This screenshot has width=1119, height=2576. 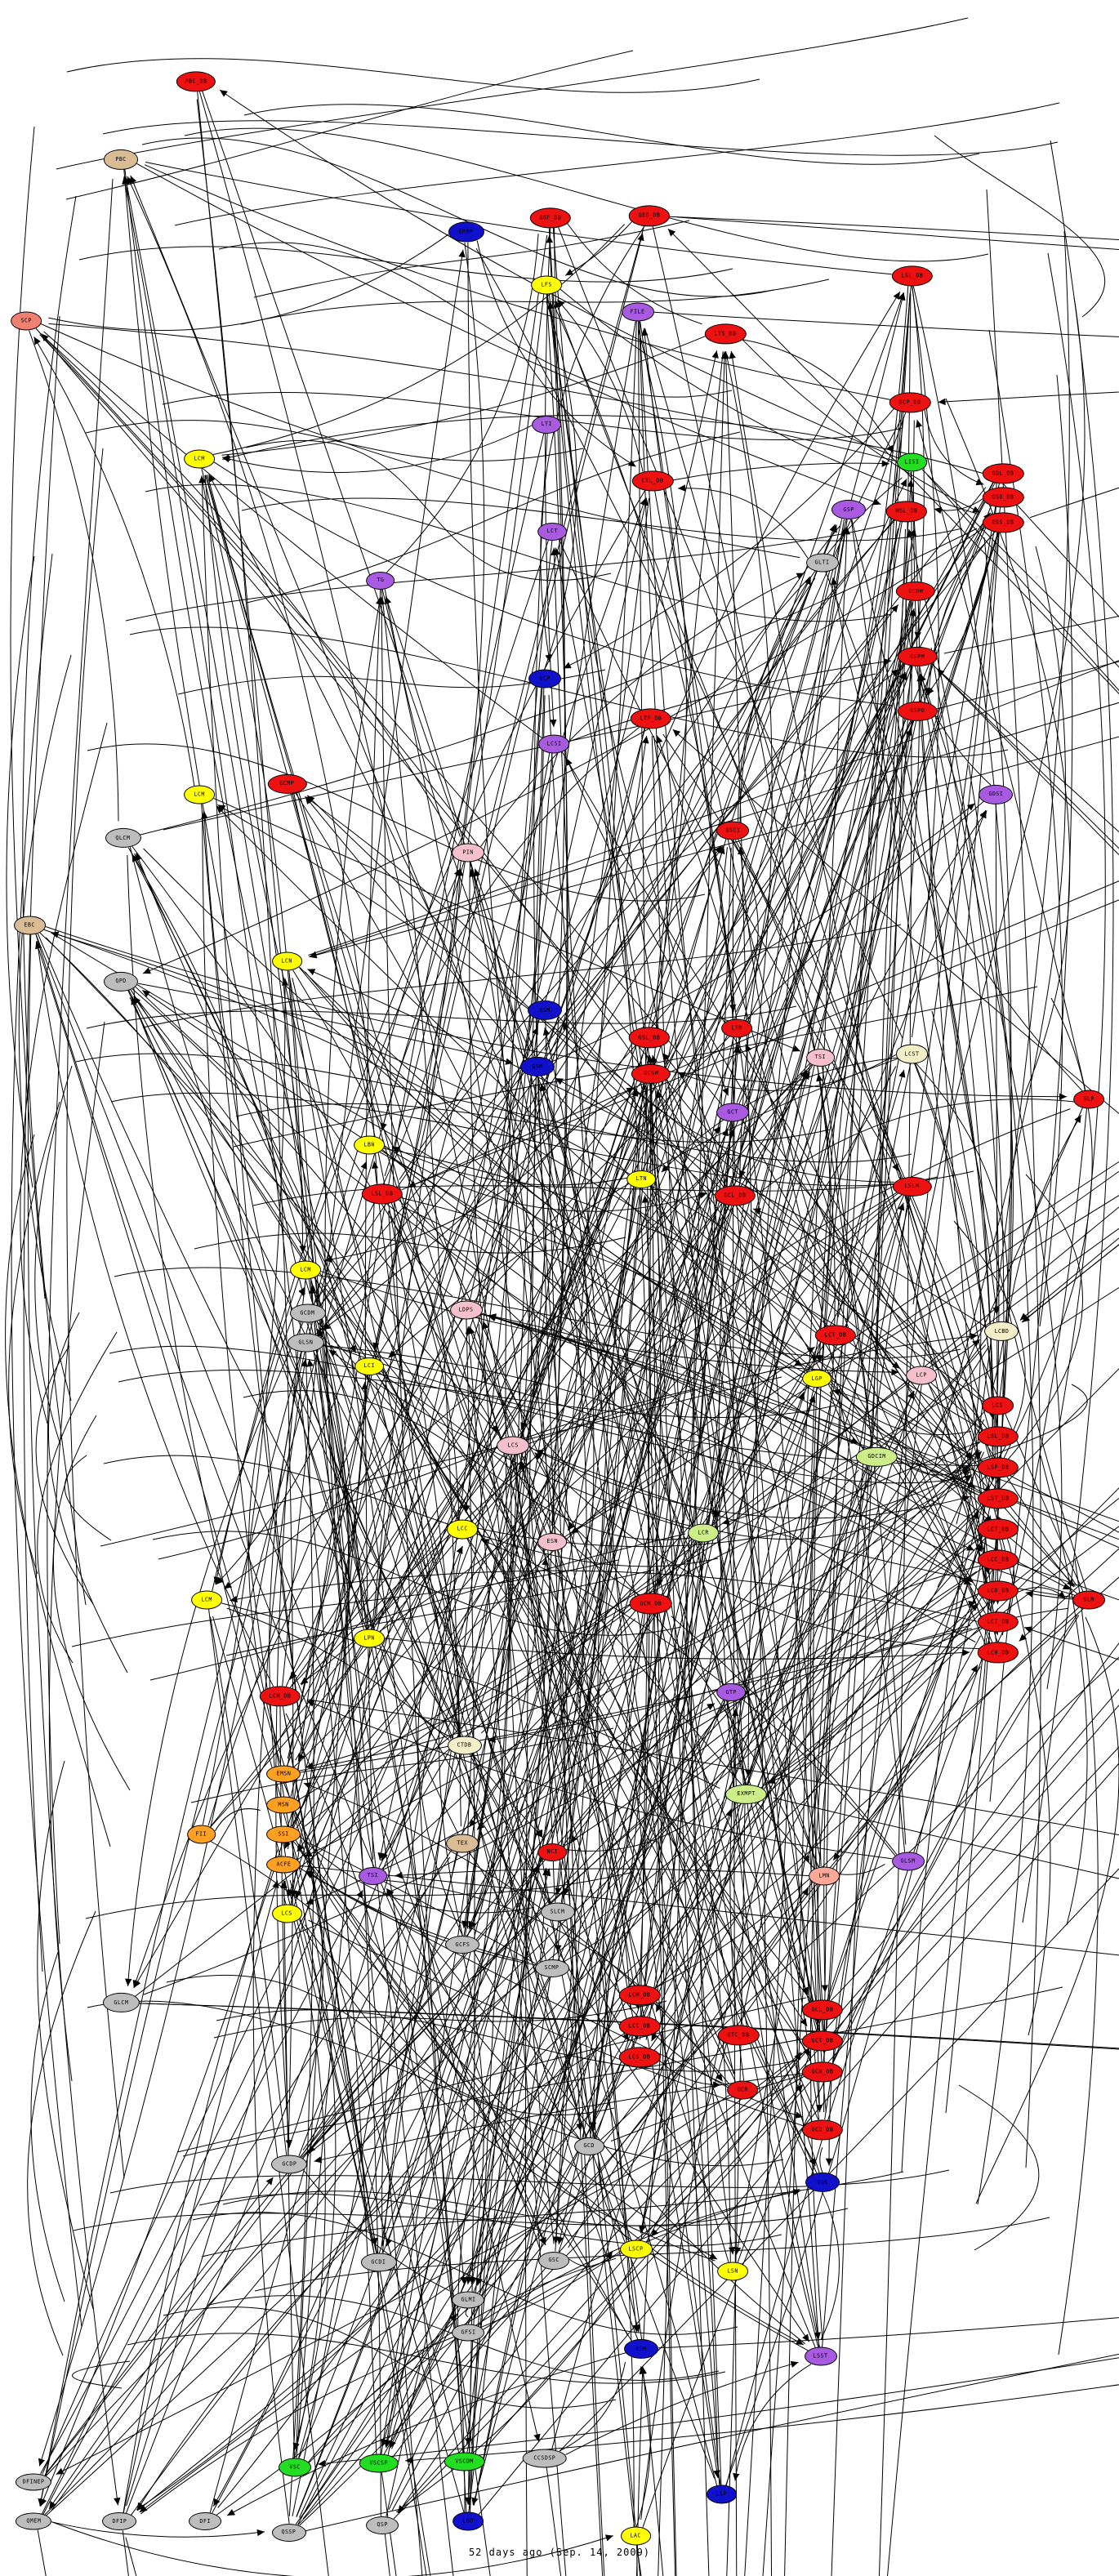 What do you see at coordinates (733, 1112) in the screenshot?
I see `graph-node-gct: GCT` at bounding box center [733, 1112].